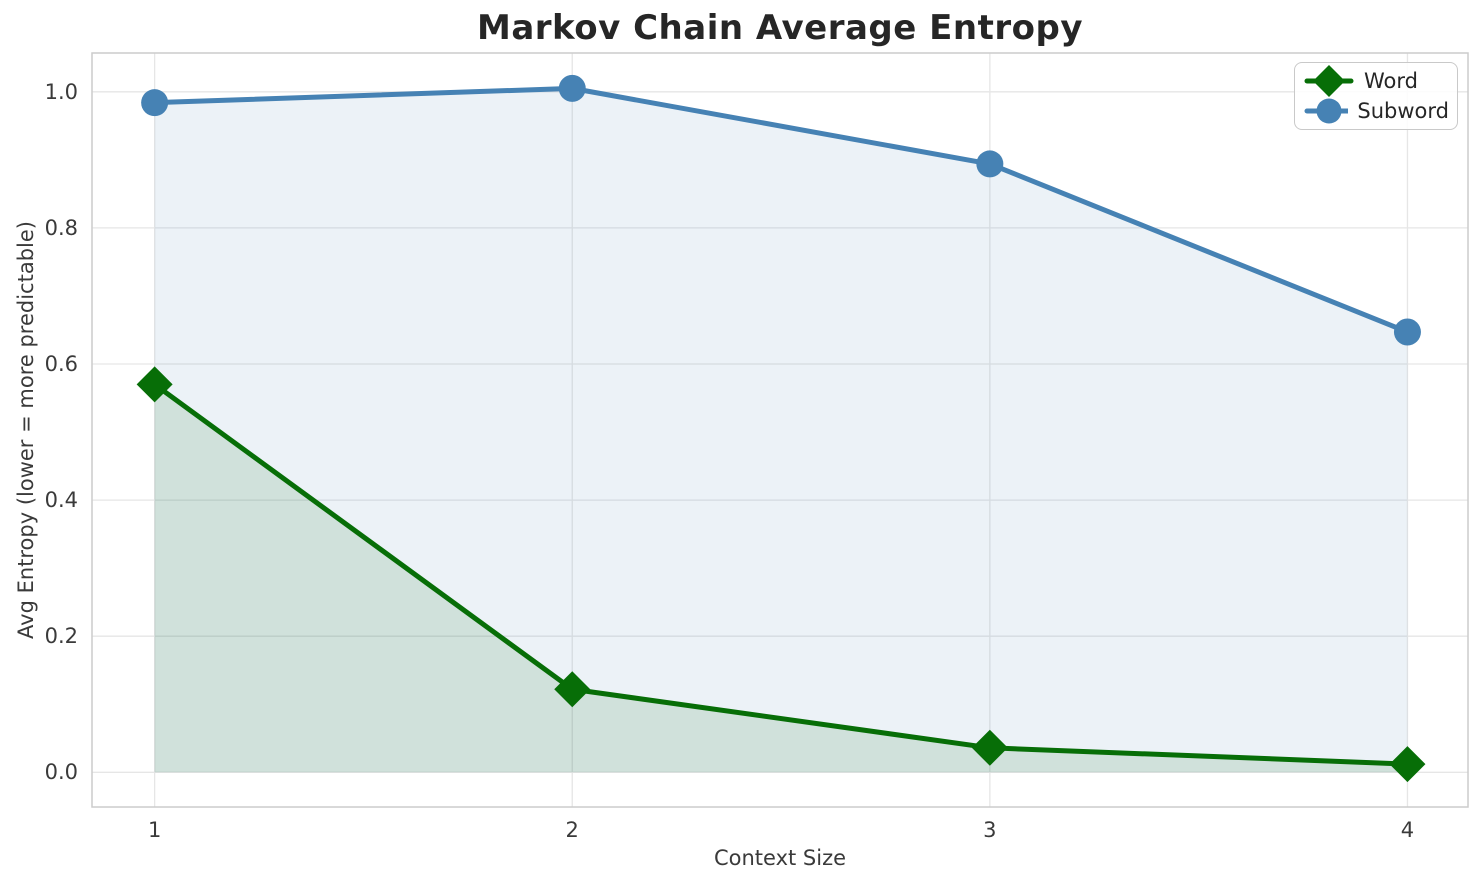 This screenshot has width=1484, height=885. Describe the element at coordinates (1407, 830) in the screenshot. I see `x-tick-label: 4` at that location.